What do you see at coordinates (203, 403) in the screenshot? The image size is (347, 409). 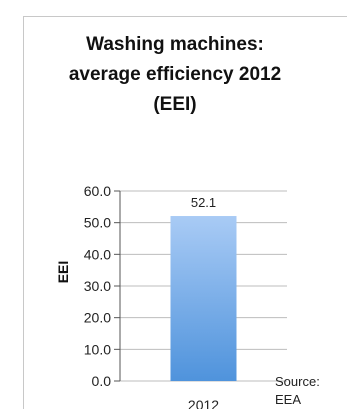 I see `x-tick-label: 2012` at bounding box center [203, 403].